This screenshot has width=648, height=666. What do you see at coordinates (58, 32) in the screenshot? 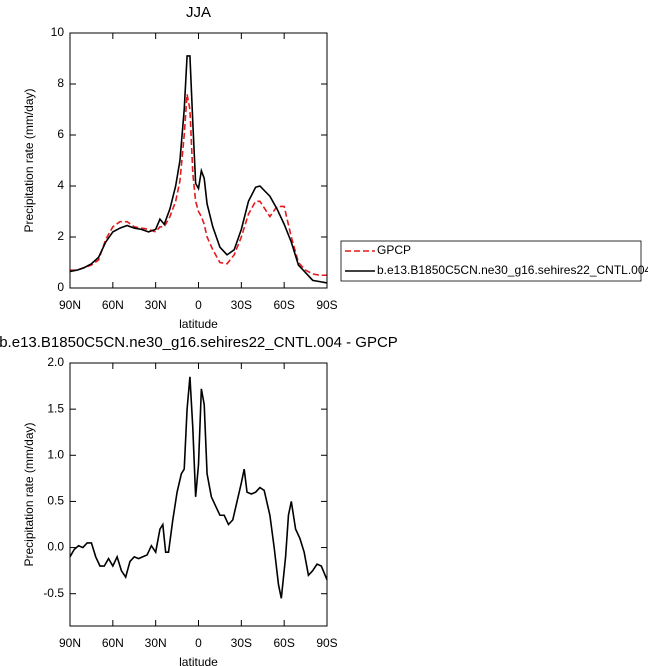
I see `y-tick-label: 10` at bounding box center [58, 32].